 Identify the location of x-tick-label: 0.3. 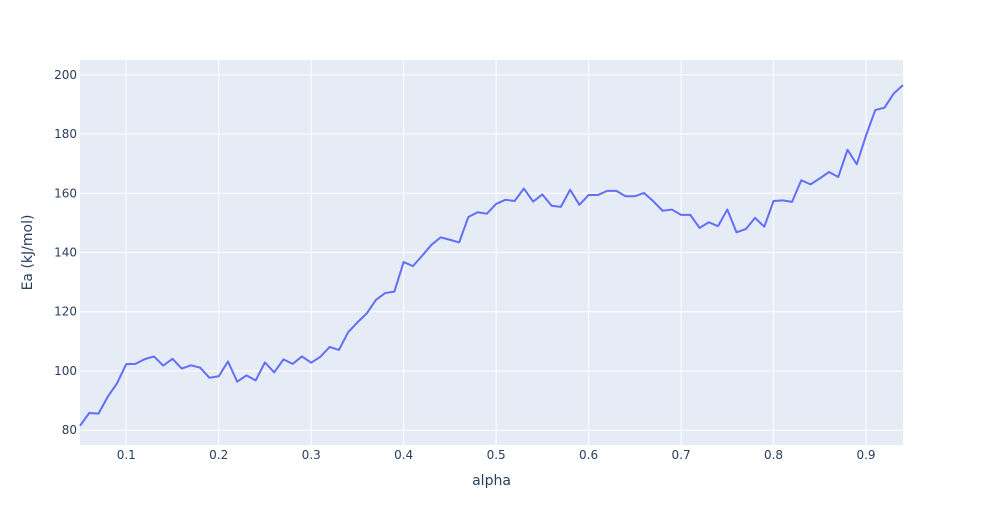
(311, 455).